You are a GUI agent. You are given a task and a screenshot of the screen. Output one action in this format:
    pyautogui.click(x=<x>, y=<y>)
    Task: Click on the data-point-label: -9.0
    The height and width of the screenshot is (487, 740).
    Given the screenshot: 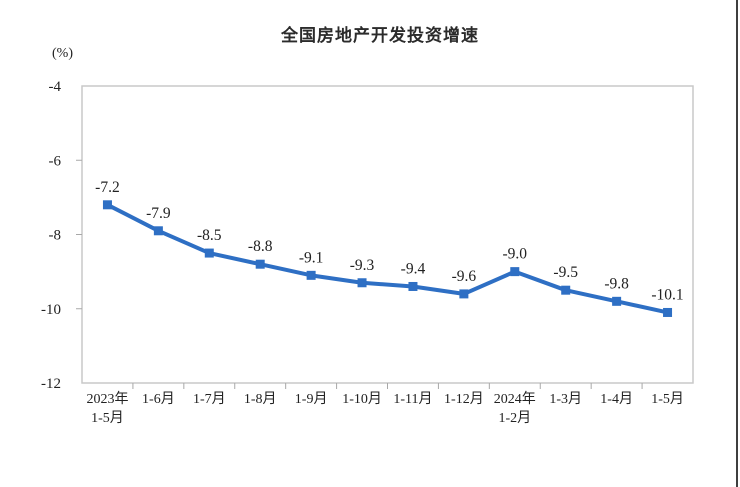 What is the action you would take?
    pyautogui.click(x=515, y=254)
    